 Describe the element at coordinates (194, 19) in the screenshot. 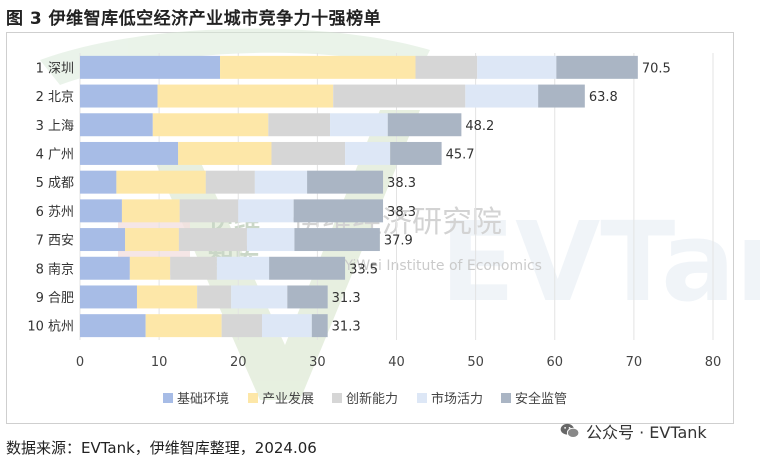

I see `chart-title: 图 3 伊维智库低空经济产业城市竞争力十强榜单` at that location.